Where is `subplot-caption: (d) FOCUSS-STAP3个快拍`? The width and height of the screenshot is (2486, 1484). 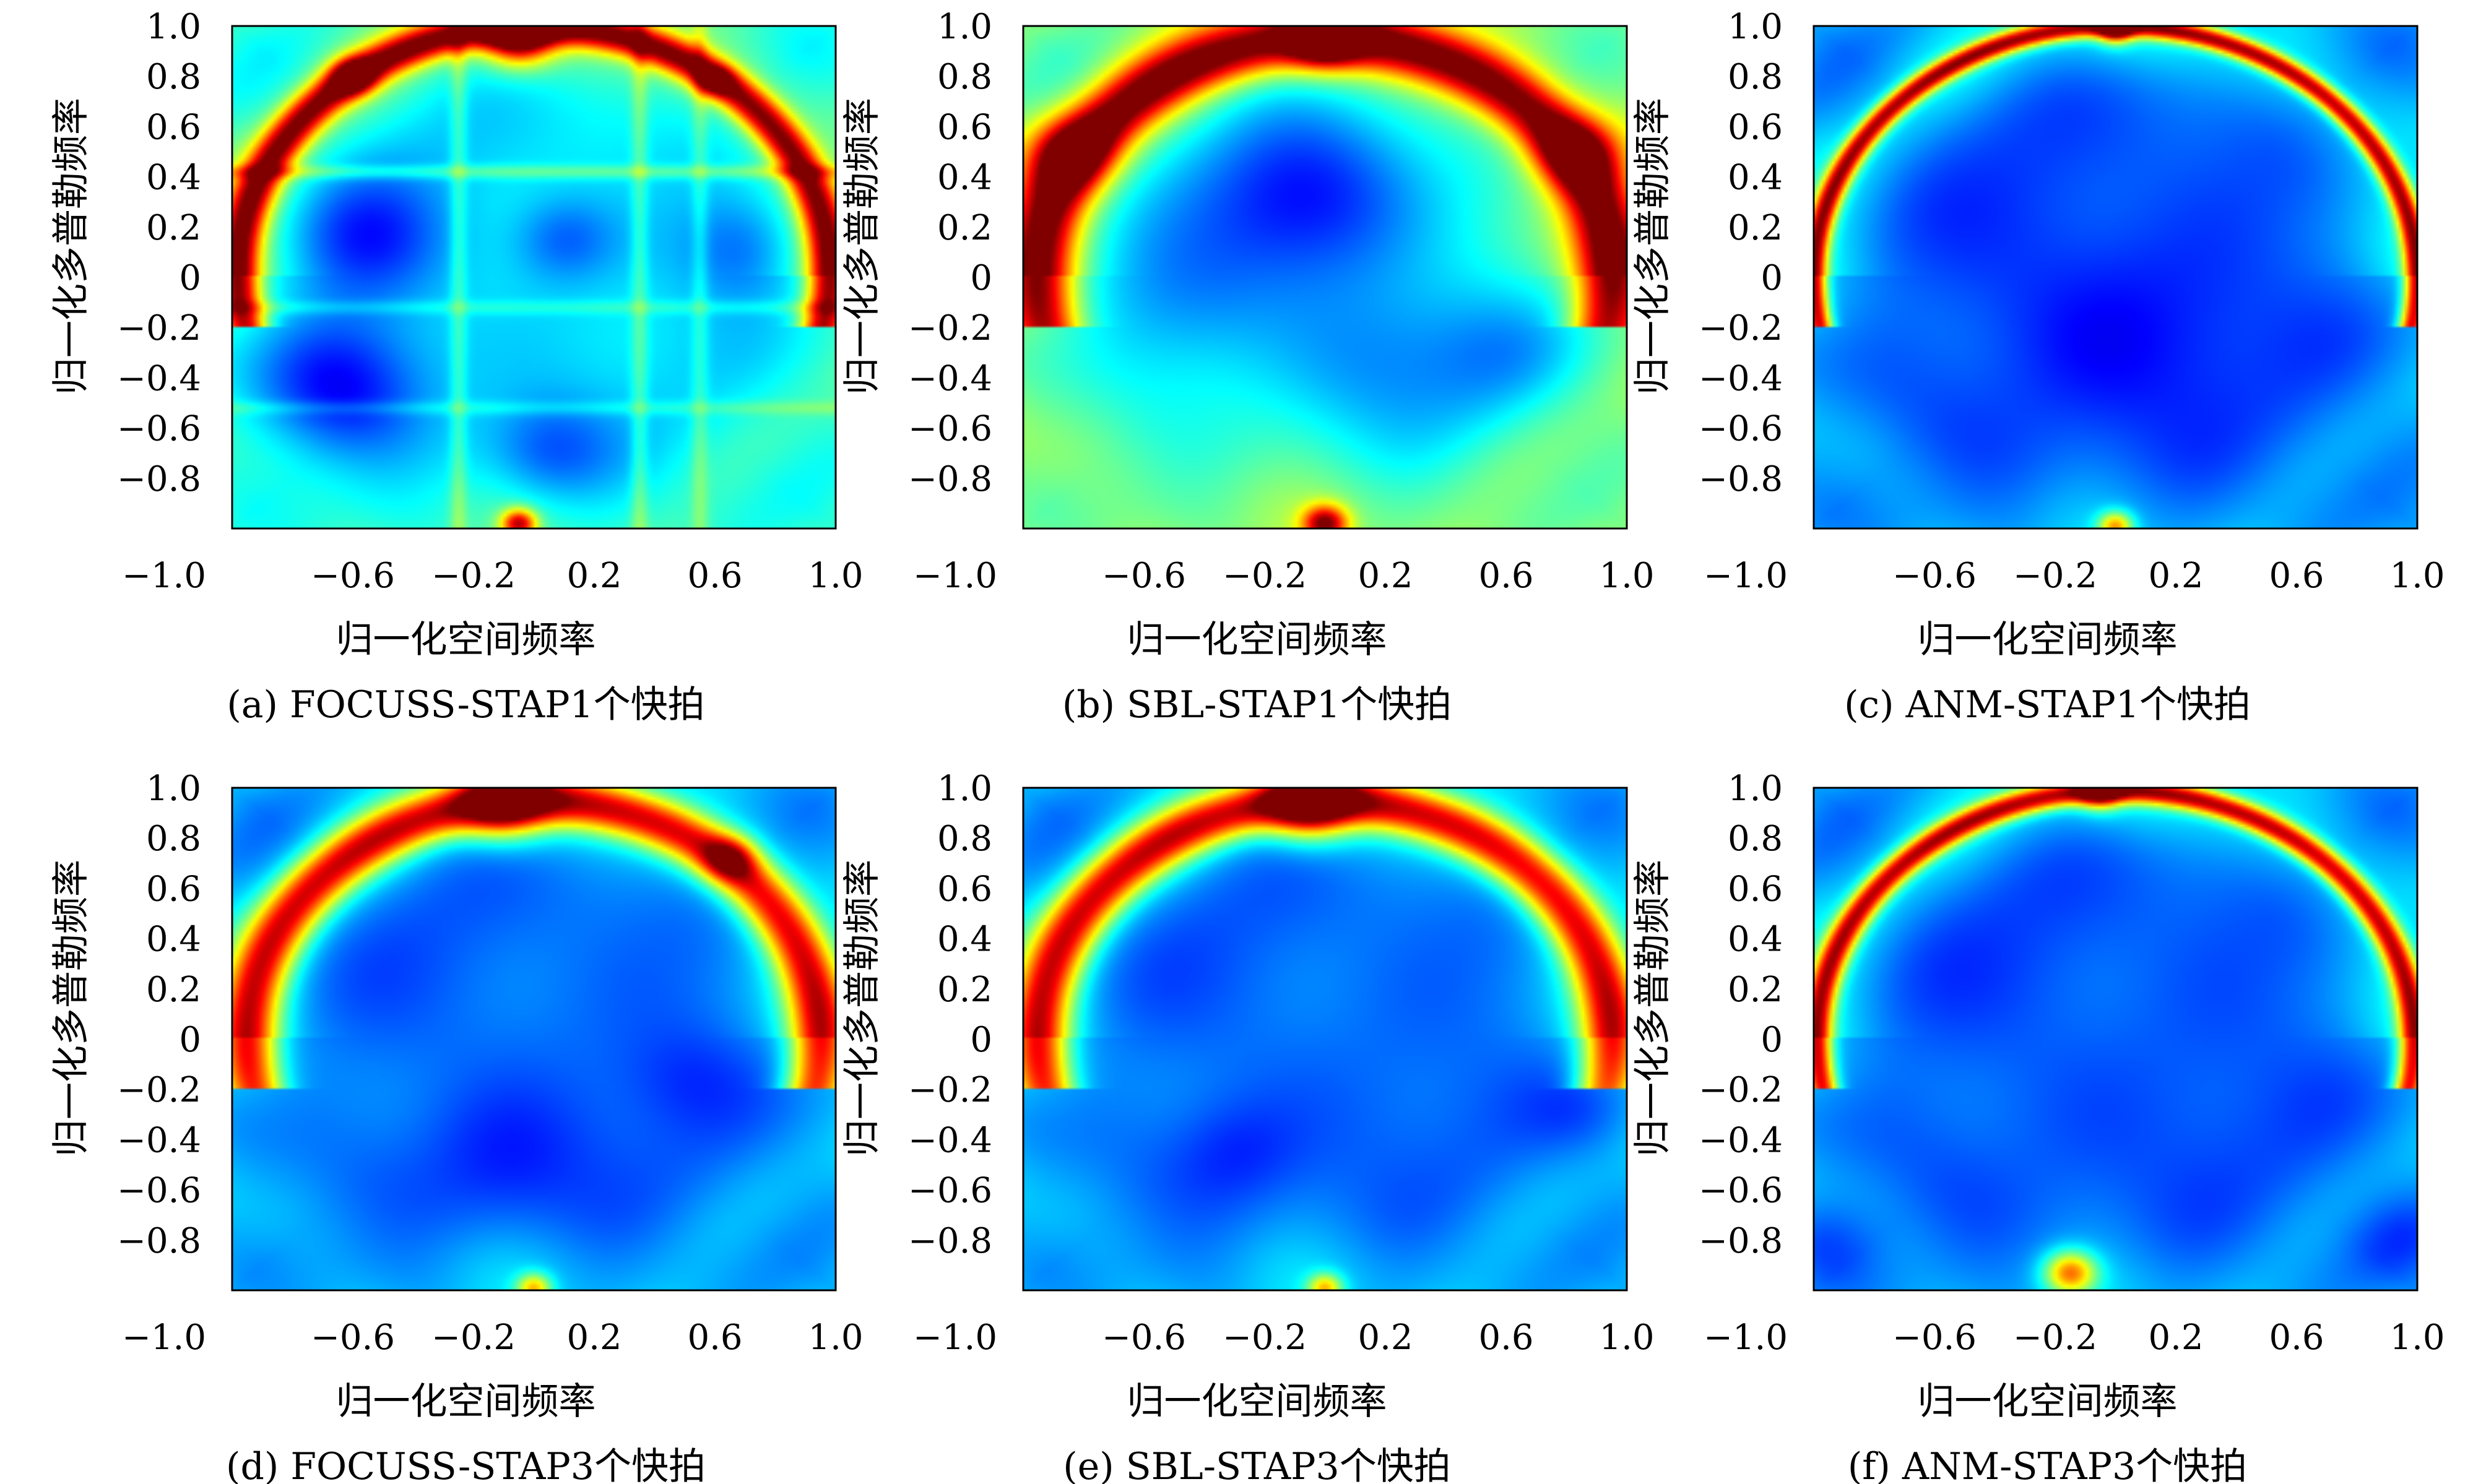
subplot-caption: (d) FOCUSS-STAP3个快拍 is located at coordinates (466, 1464).